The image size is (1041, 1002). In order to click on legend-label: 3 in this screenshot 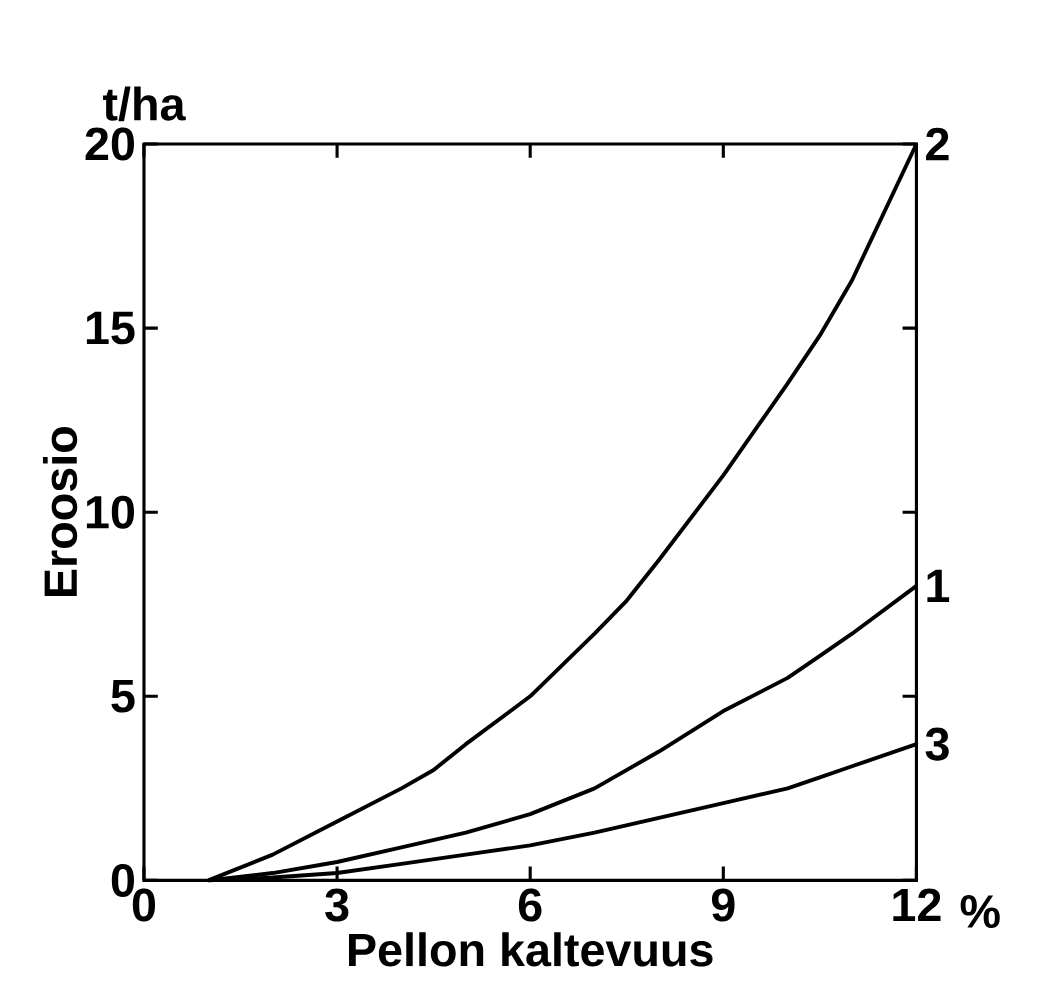, I will do `click(937, 744)`.